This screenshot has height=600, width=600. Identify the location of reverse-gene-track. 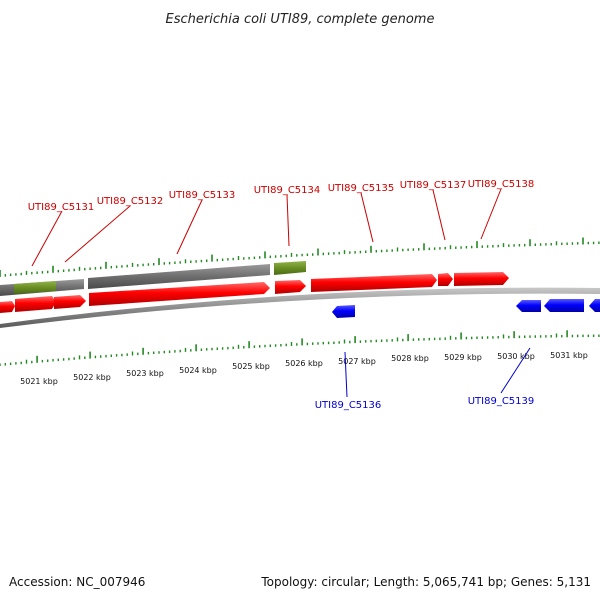
(466, 308).